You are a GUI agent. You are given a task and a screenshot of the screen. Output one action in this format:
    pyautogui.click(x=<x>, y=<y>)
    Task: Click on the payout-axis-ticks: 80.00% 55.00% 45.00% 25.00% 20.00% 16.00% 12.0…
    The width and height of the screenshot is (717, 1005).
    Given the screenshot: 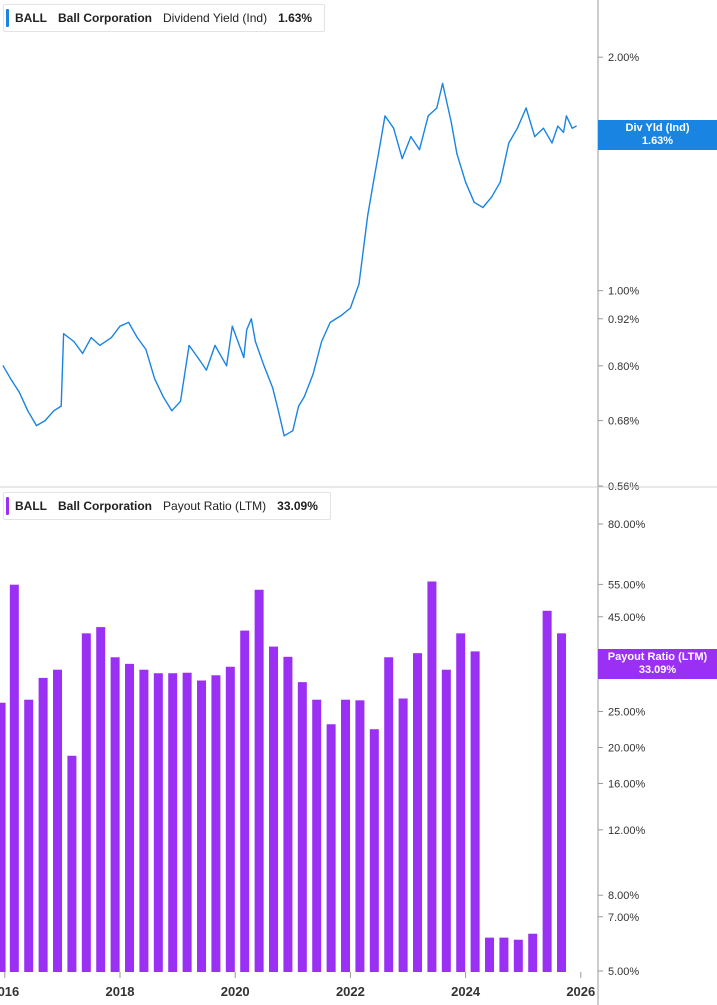 What is the action you would take?
    pyautogui.click(x=622, y=748)
    